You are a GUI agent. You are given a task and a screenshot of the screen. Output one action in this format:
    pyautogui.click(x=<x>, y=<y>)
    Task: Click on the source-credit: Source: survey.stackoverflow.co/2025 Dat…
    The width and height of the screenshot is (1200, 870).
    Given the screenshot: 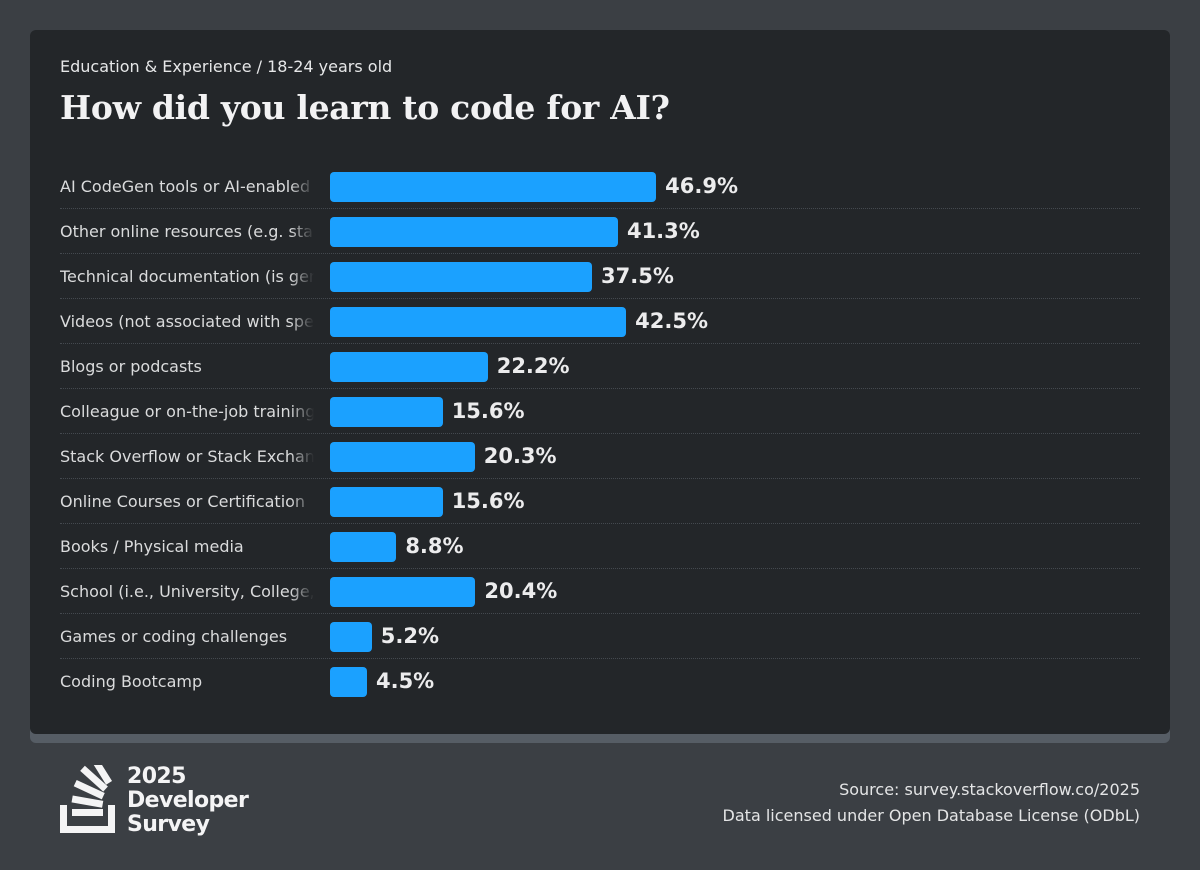 What is the action you would take?
    pyautogui.click(x=931, y=803)
    